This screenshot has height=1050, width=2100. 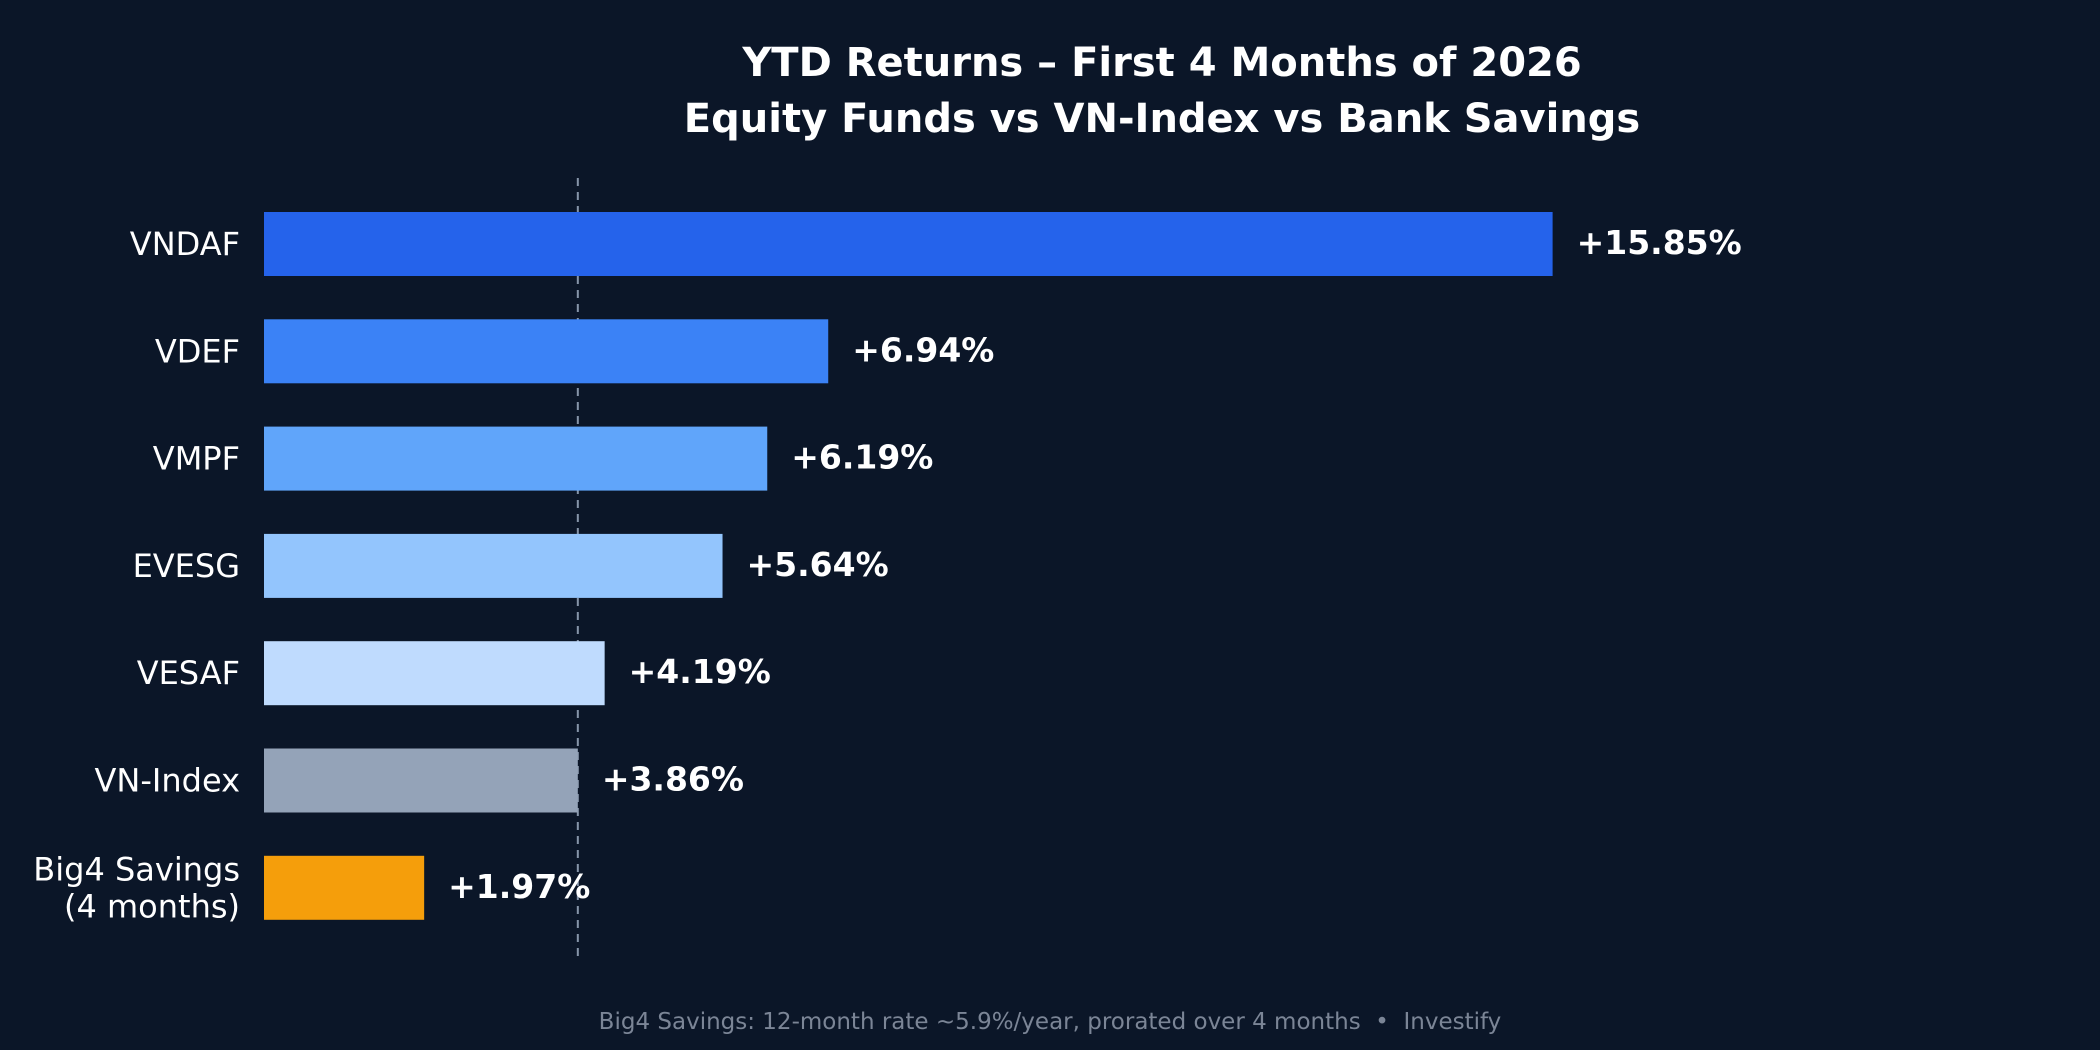 What do you see at coordinates (186, 566) in the screenshot?
I see `category-label: EVESG` at bounding box center [186, 566].